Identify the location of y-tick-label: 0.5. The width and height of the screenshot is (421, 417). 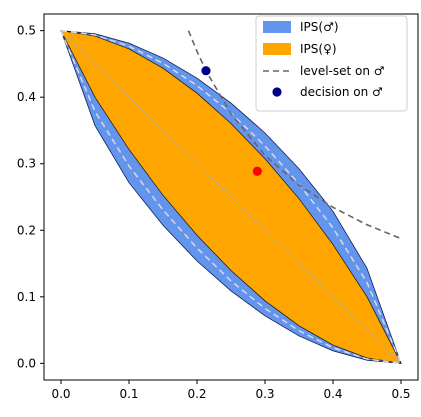
(26, 31).